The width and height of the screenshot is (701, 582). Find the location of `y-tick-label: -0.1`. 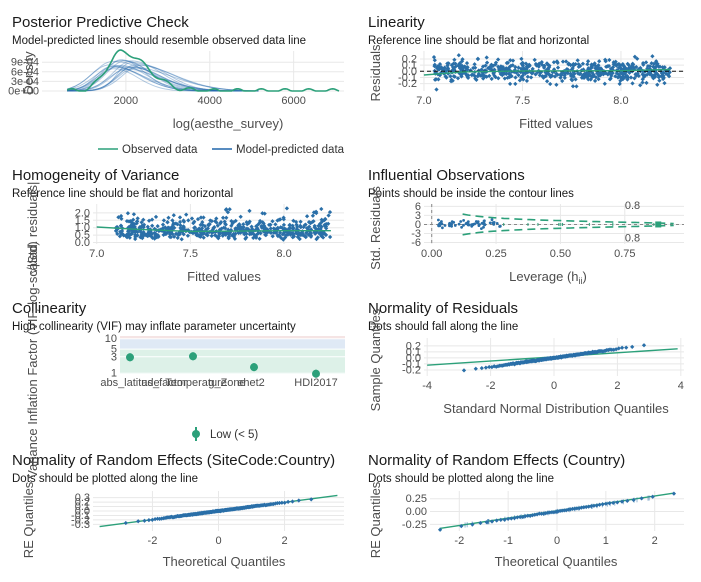

y-tick-label: -0.1 is located at coordinates (80, 516).